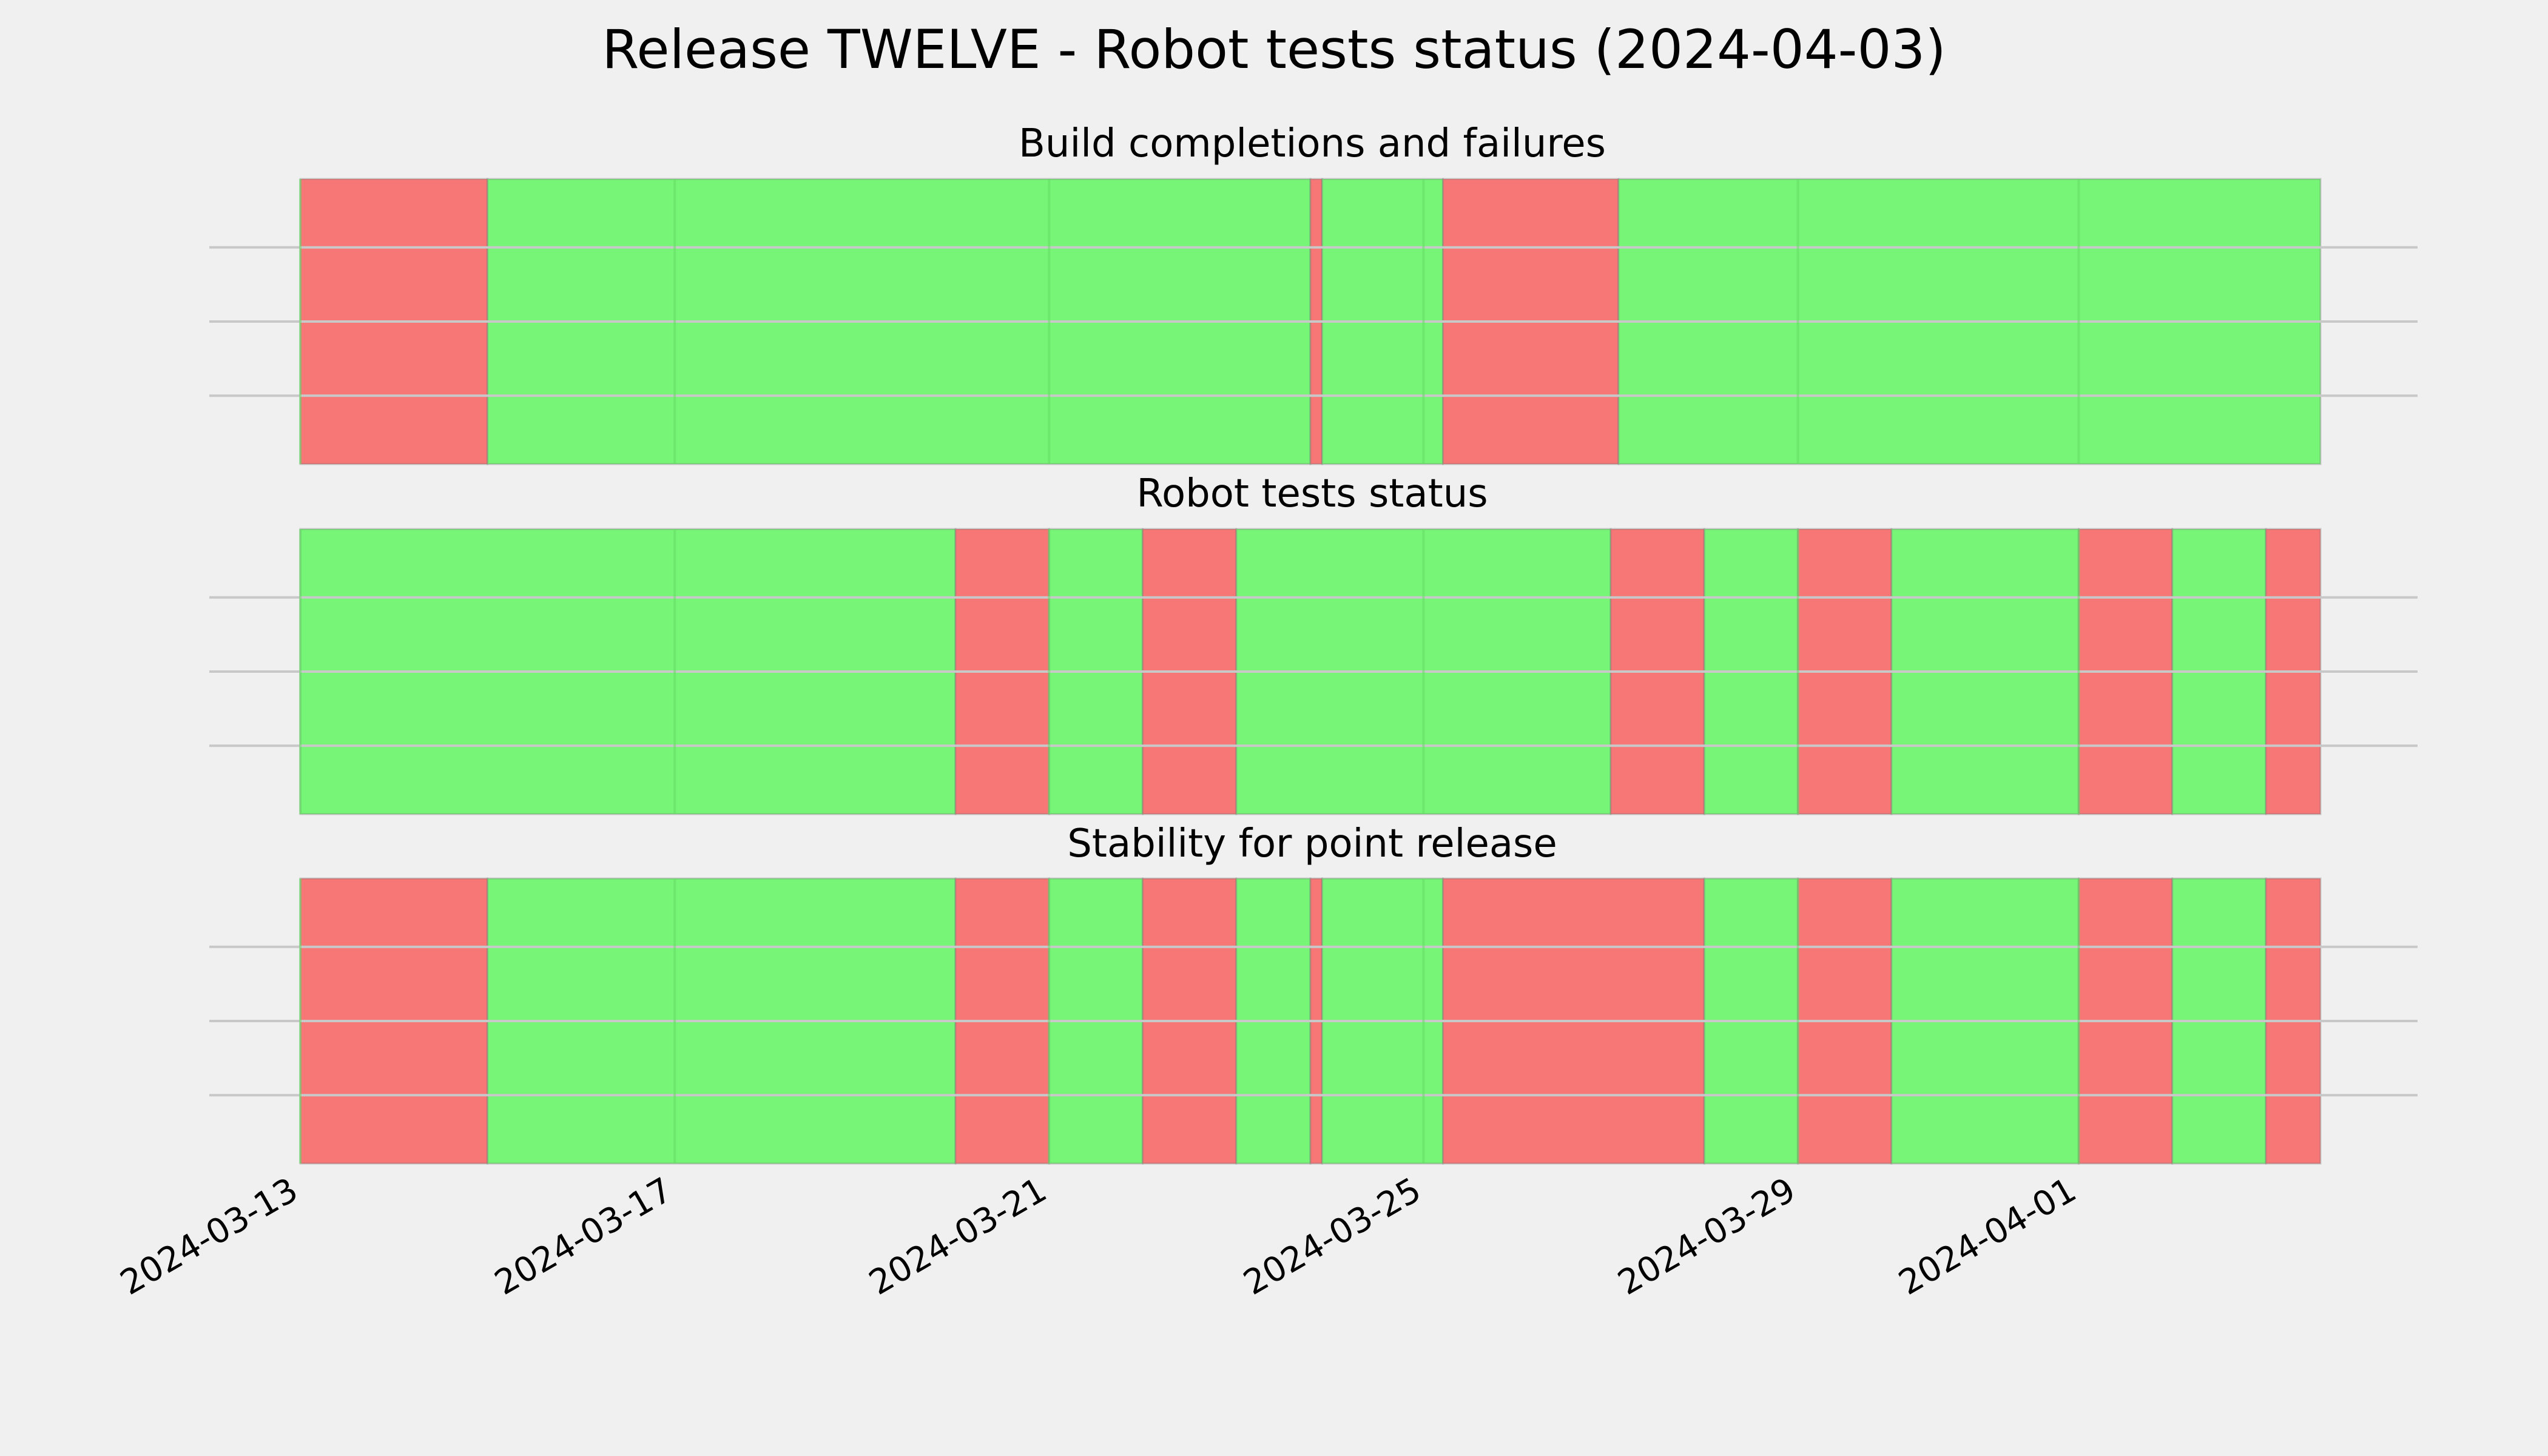 This screenshot has width=2548, height=1456. I want to click on panel-title-robot-tests: Robot tests status, so click(1312, 493).